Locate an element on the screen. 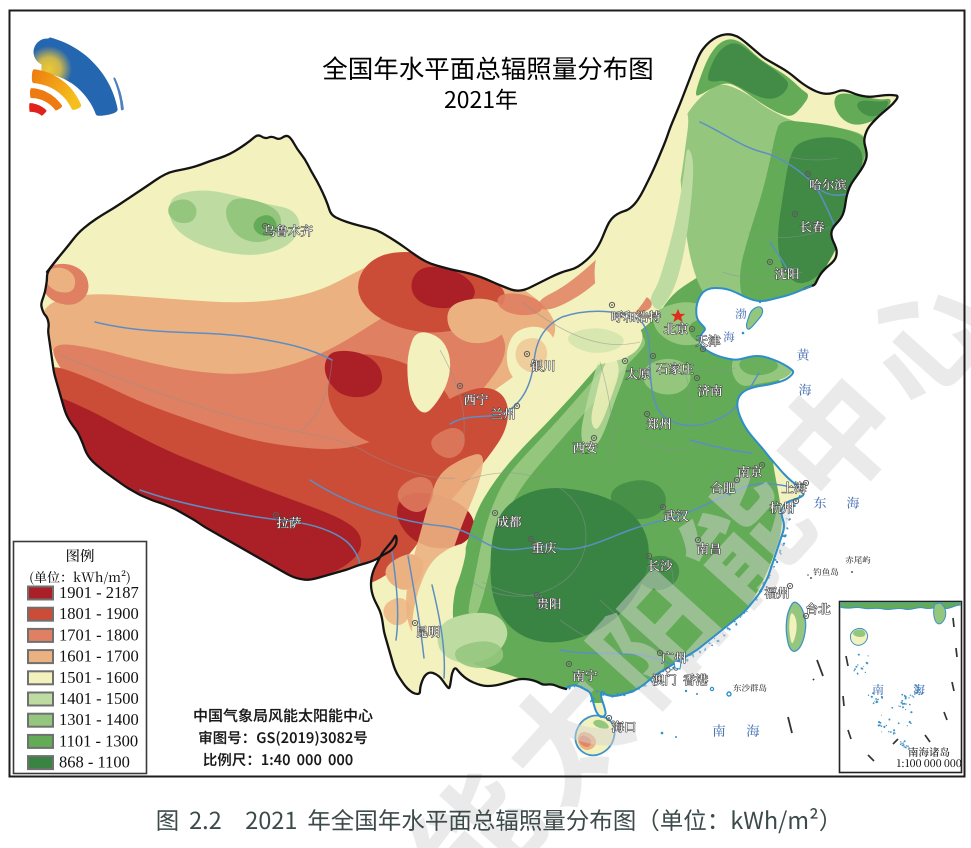 This screenshot has width=971, height=848. svg-text: 868 - 1100 is located at coordinates (94, 762).